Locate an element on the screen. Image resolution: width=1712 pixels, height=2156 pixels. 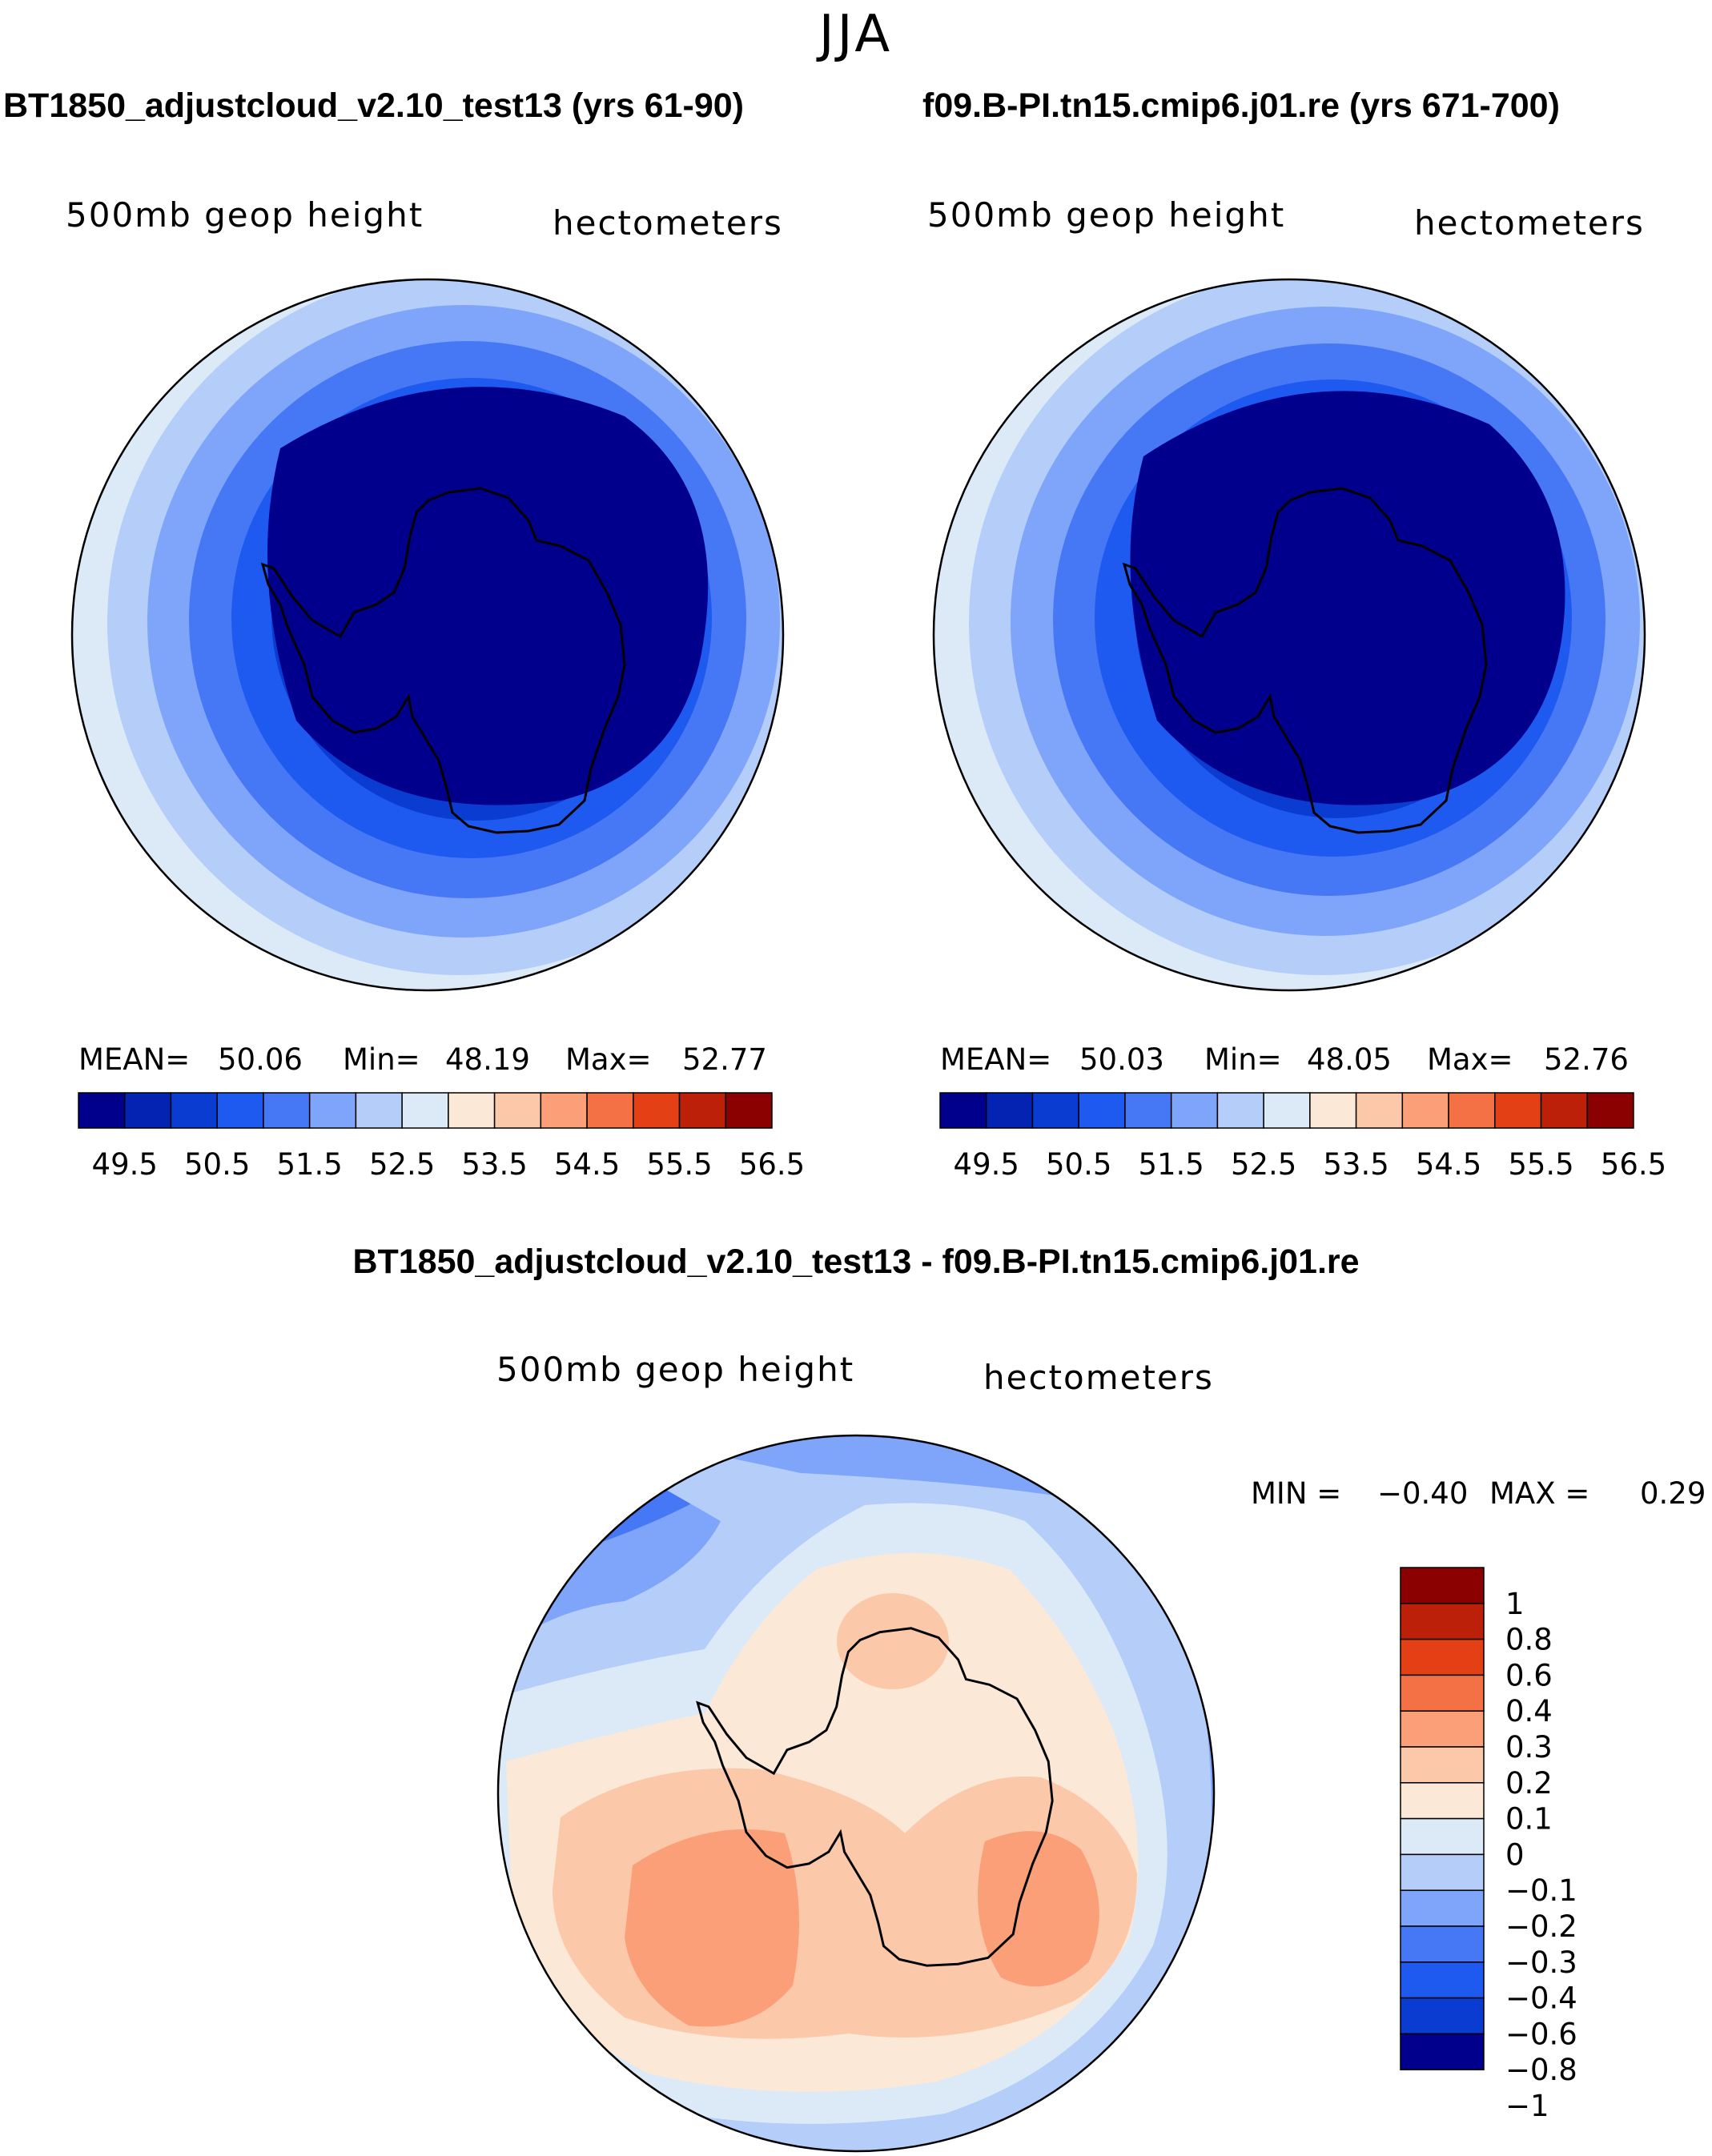
panel-right-units: hectometers is located at coordinates (1529, 223).